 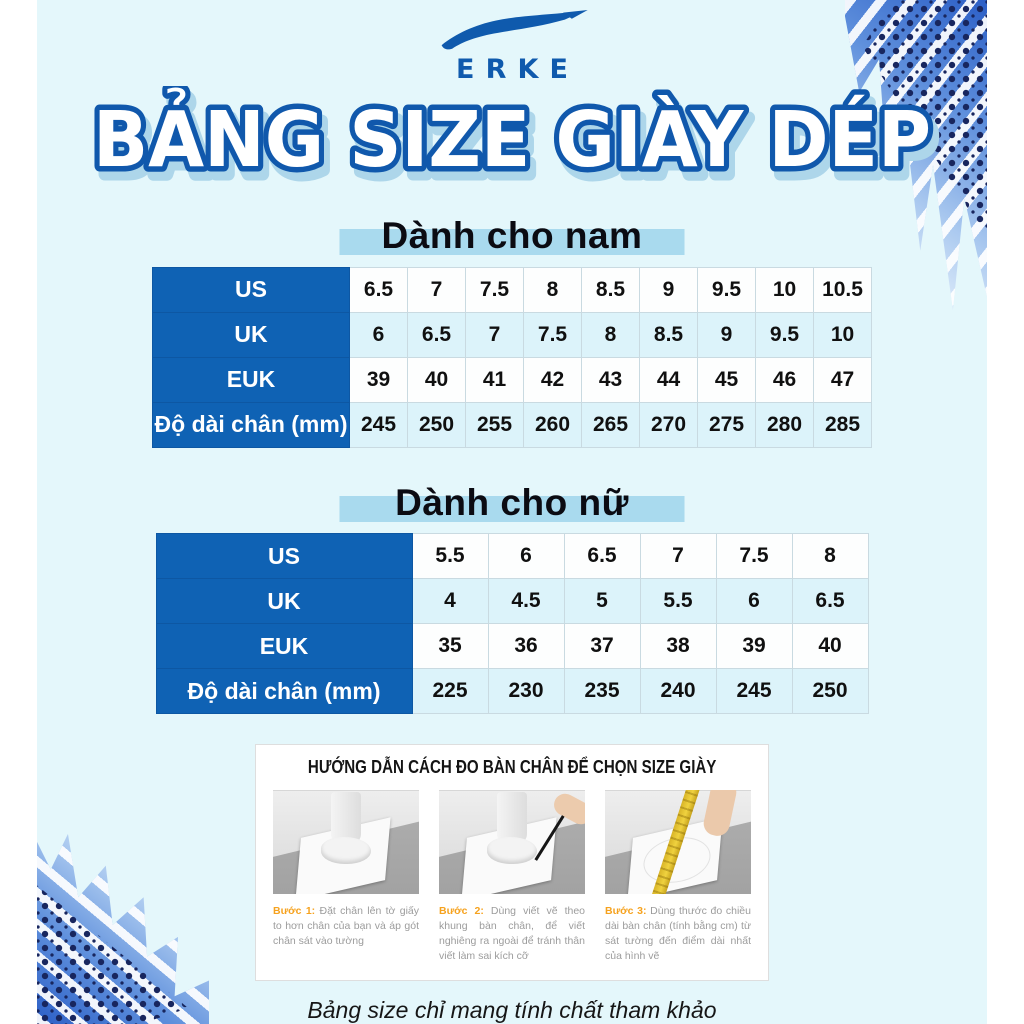 What do you see at coordinates (602, 646) in the screenshot?
I see `table-cell: 37` at bounding box center [602, 646].